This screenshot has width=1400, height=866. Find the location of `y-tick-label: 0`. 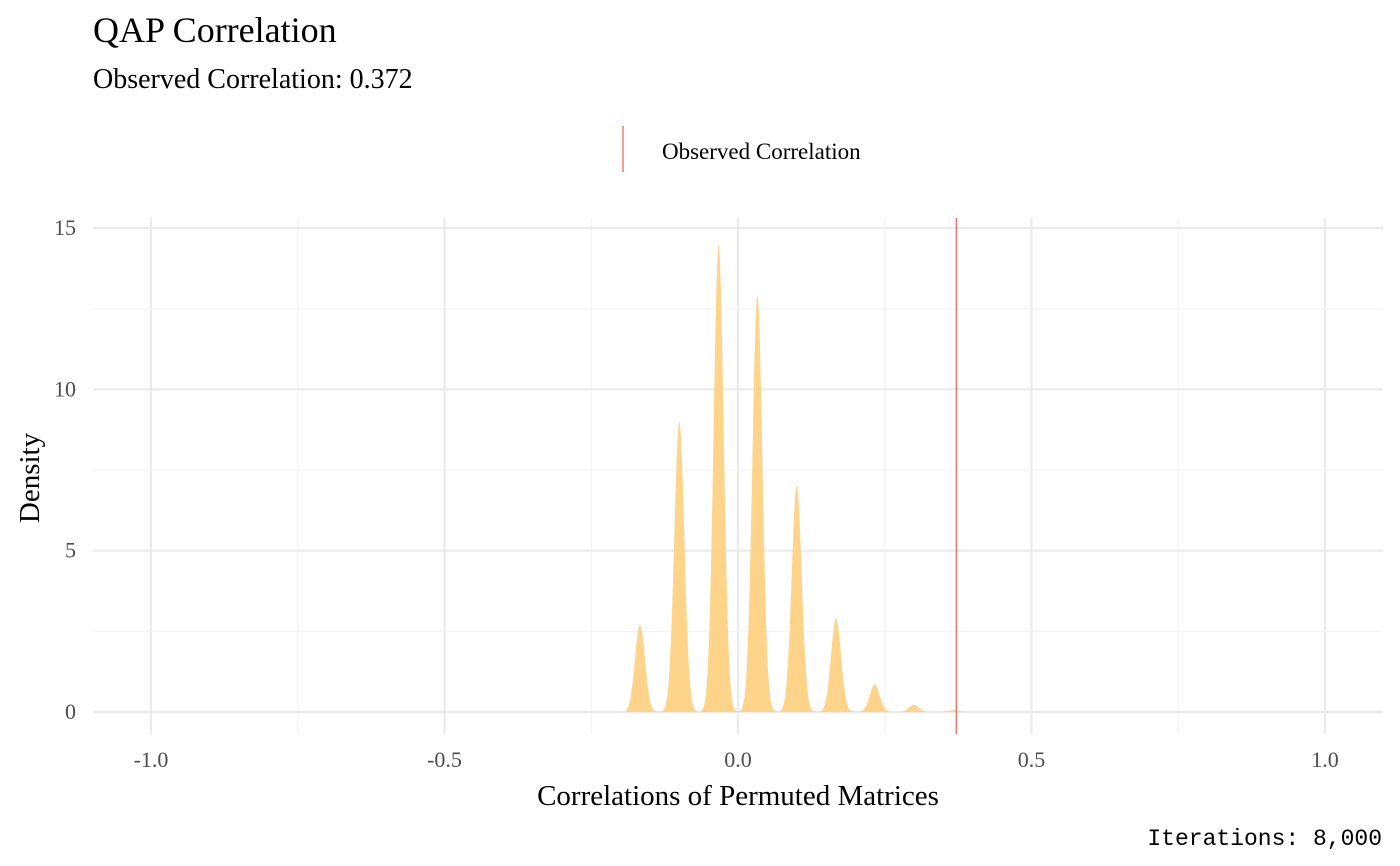

y-tick-label: 0 is located at coordinates (70, 711).